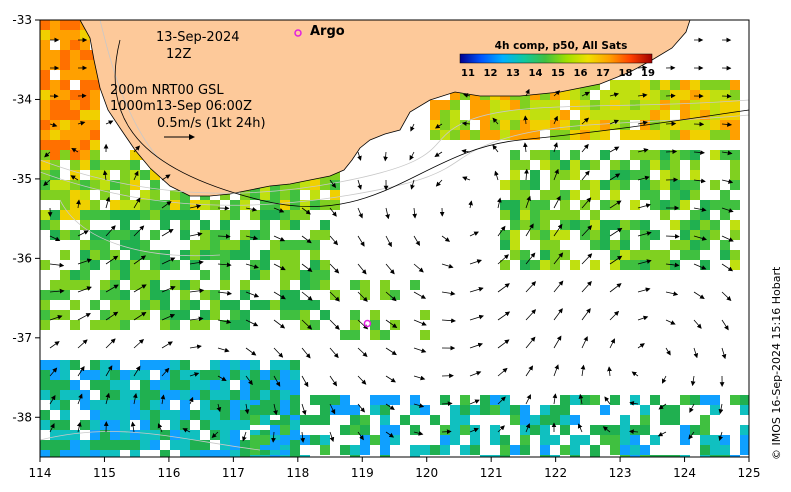 This screenshot has height=492, width=791. Describe the element at coordinates (150, 441) in the screenshot. I see `contour-line` at that location.